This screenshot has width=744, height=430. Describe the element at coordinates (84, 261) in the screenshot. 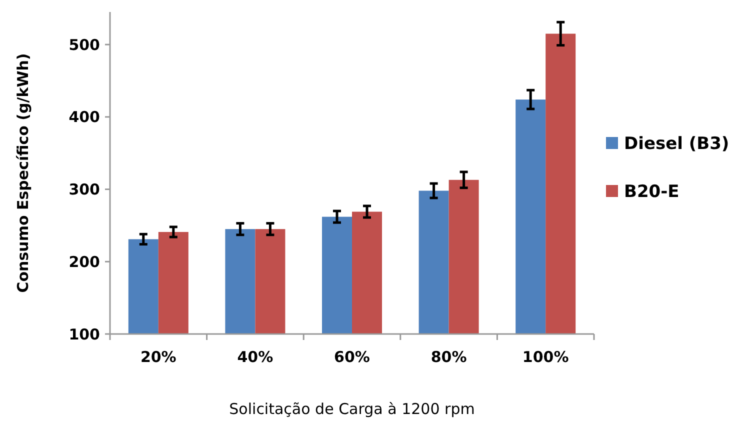

I see `y-tick-label: 200` at that location.